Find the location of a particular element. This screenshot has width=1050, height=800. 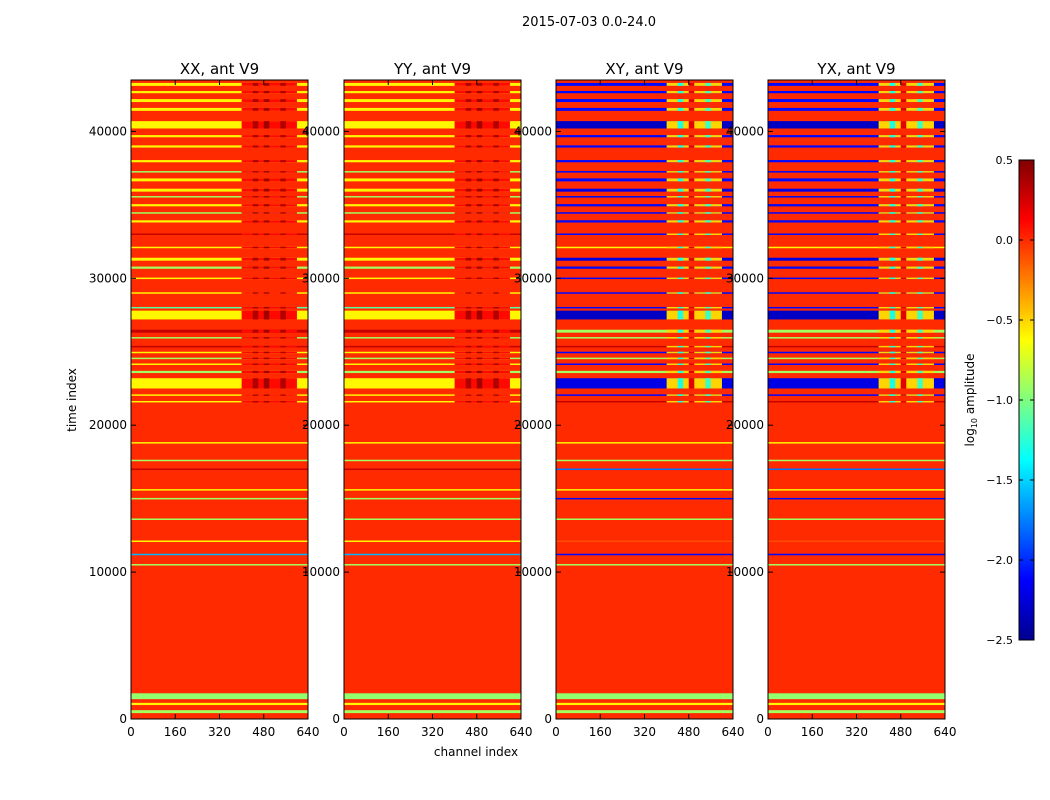

colorbar-tick-label: −1.5 is located at coordinates (999, 480).